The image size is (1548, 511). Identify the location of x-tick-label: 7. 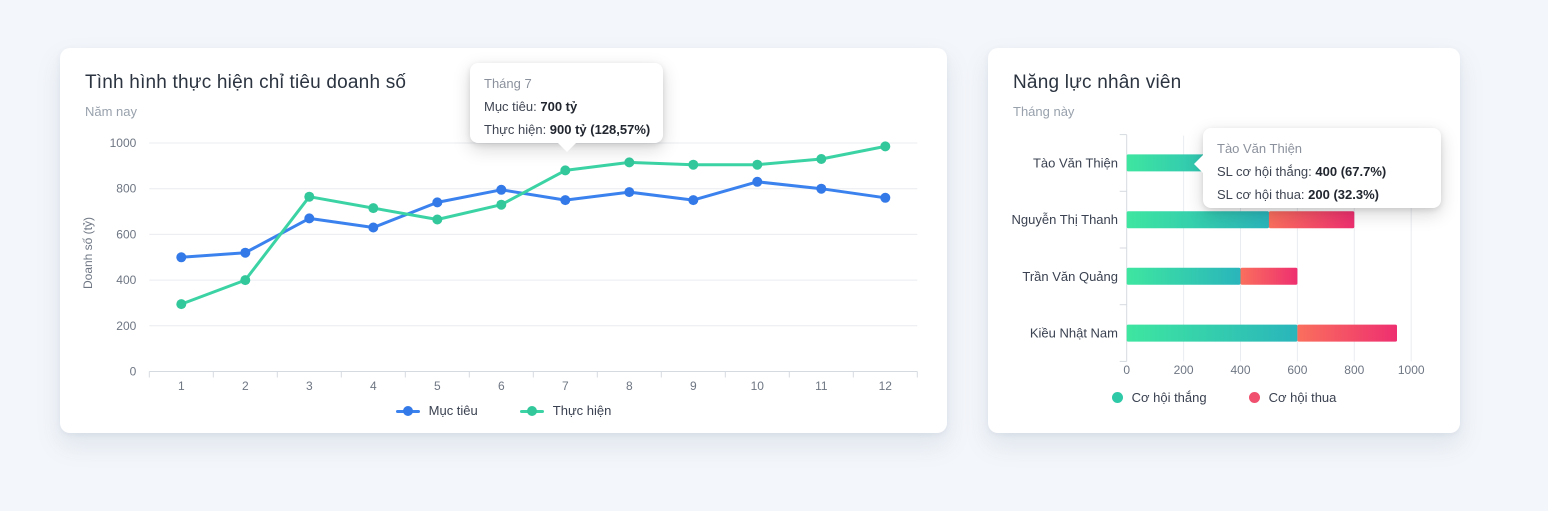
(565, 386).